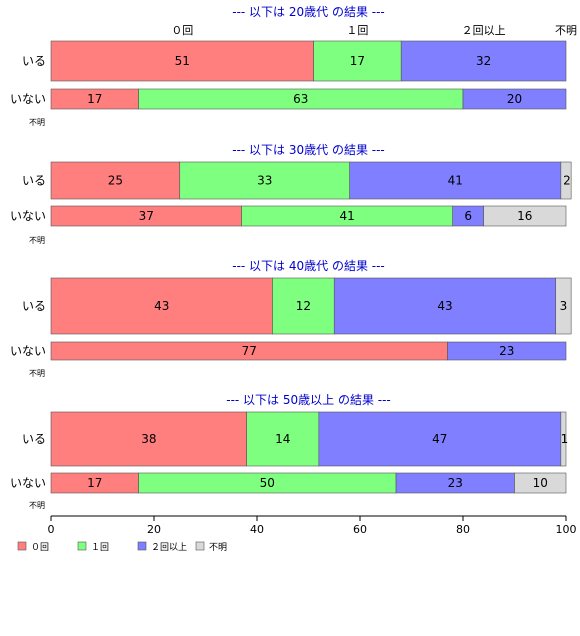 The width and height of the screenshot is (580, 636). Describe the element at coordinates (182, 30) in the screenshot. I see `column-header-label: ０回` at that location.